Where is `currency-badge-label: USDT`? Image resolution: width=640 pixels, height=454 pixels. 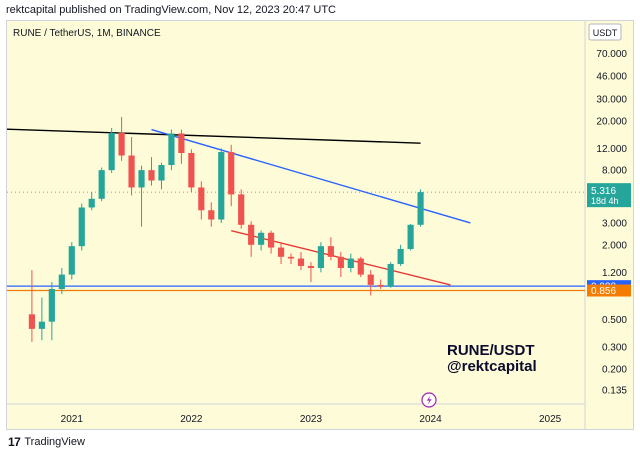
currency-badge-label: USDT is located at coordinates (605, 33).